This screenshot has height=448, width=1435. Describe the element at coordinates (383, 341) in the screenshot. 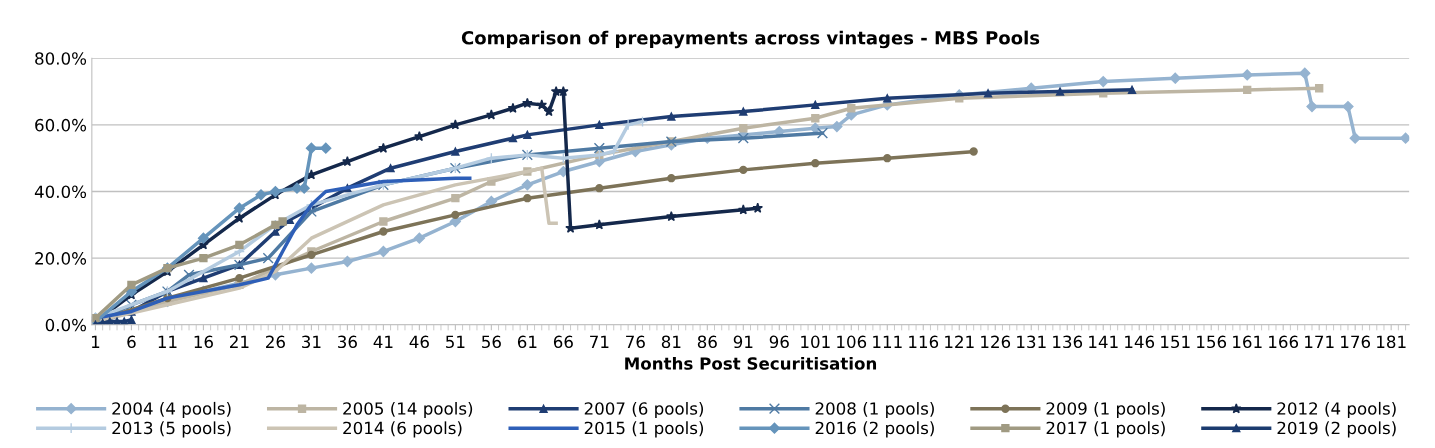

I see `x-tick-label: 41` at that location.